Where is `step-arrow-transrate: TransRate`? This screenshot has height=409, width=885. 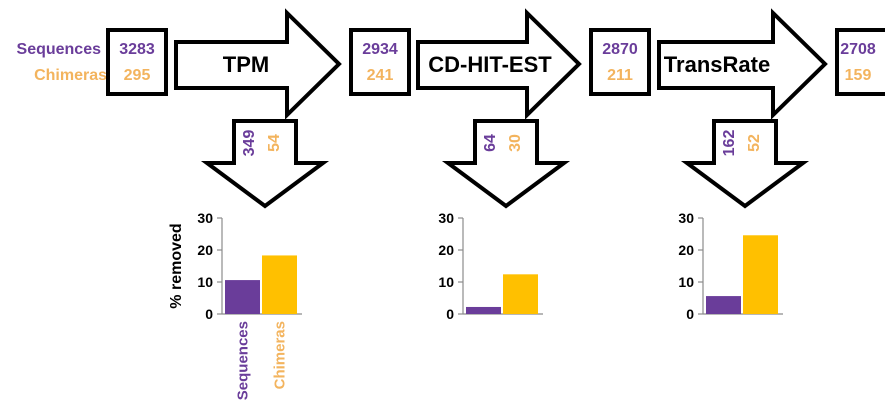
step-arrow-transrate: TransRate is located at coordinates (742, 64).